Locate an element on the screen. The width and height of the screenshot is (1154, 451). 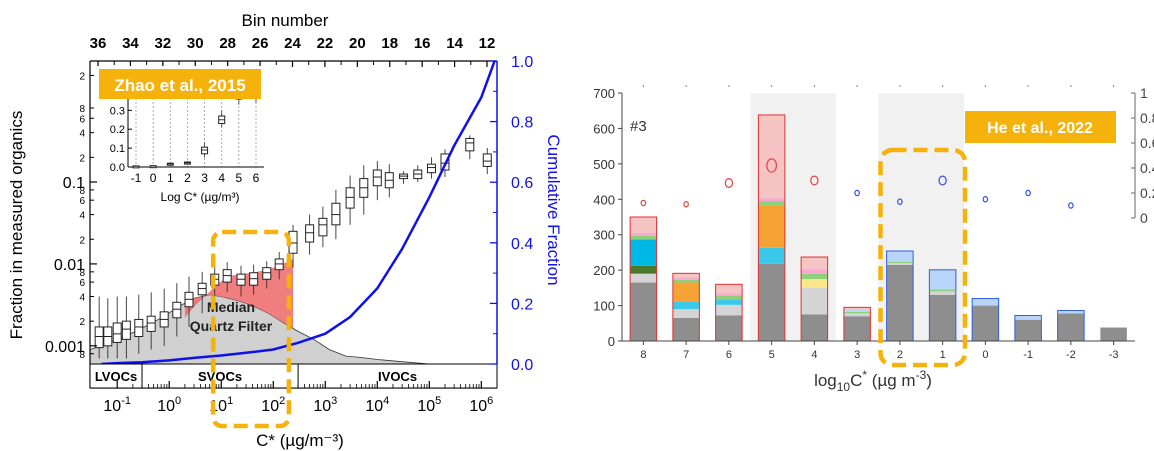
inset-x-tick-label: 0 is located at coordinates (153, 178).